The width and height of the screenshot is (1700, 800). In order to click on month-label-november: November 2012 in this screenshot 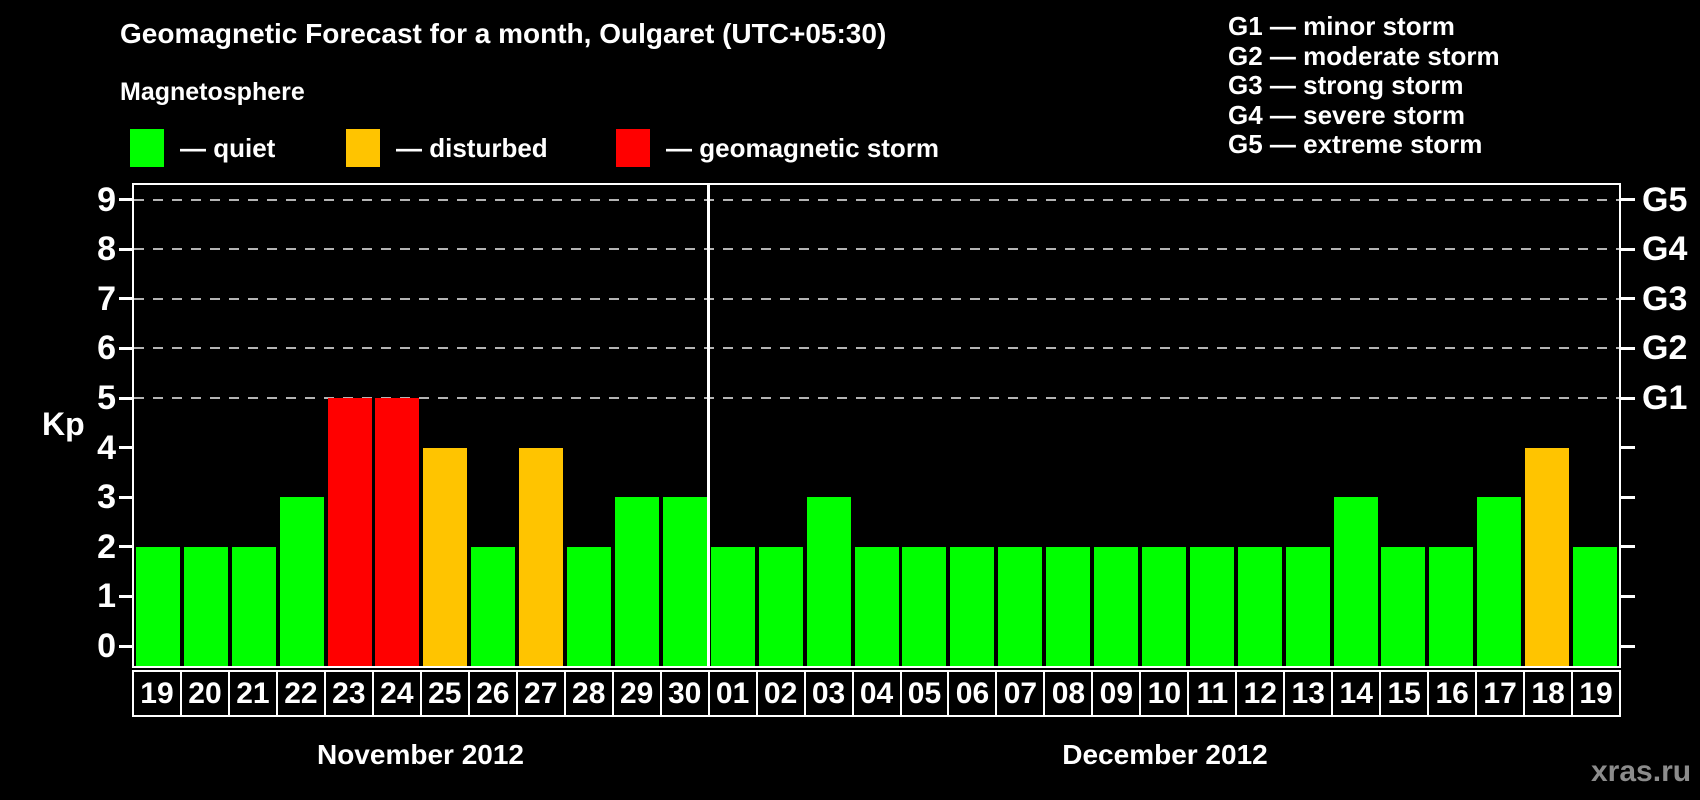, I will do `click(420, 754)`.